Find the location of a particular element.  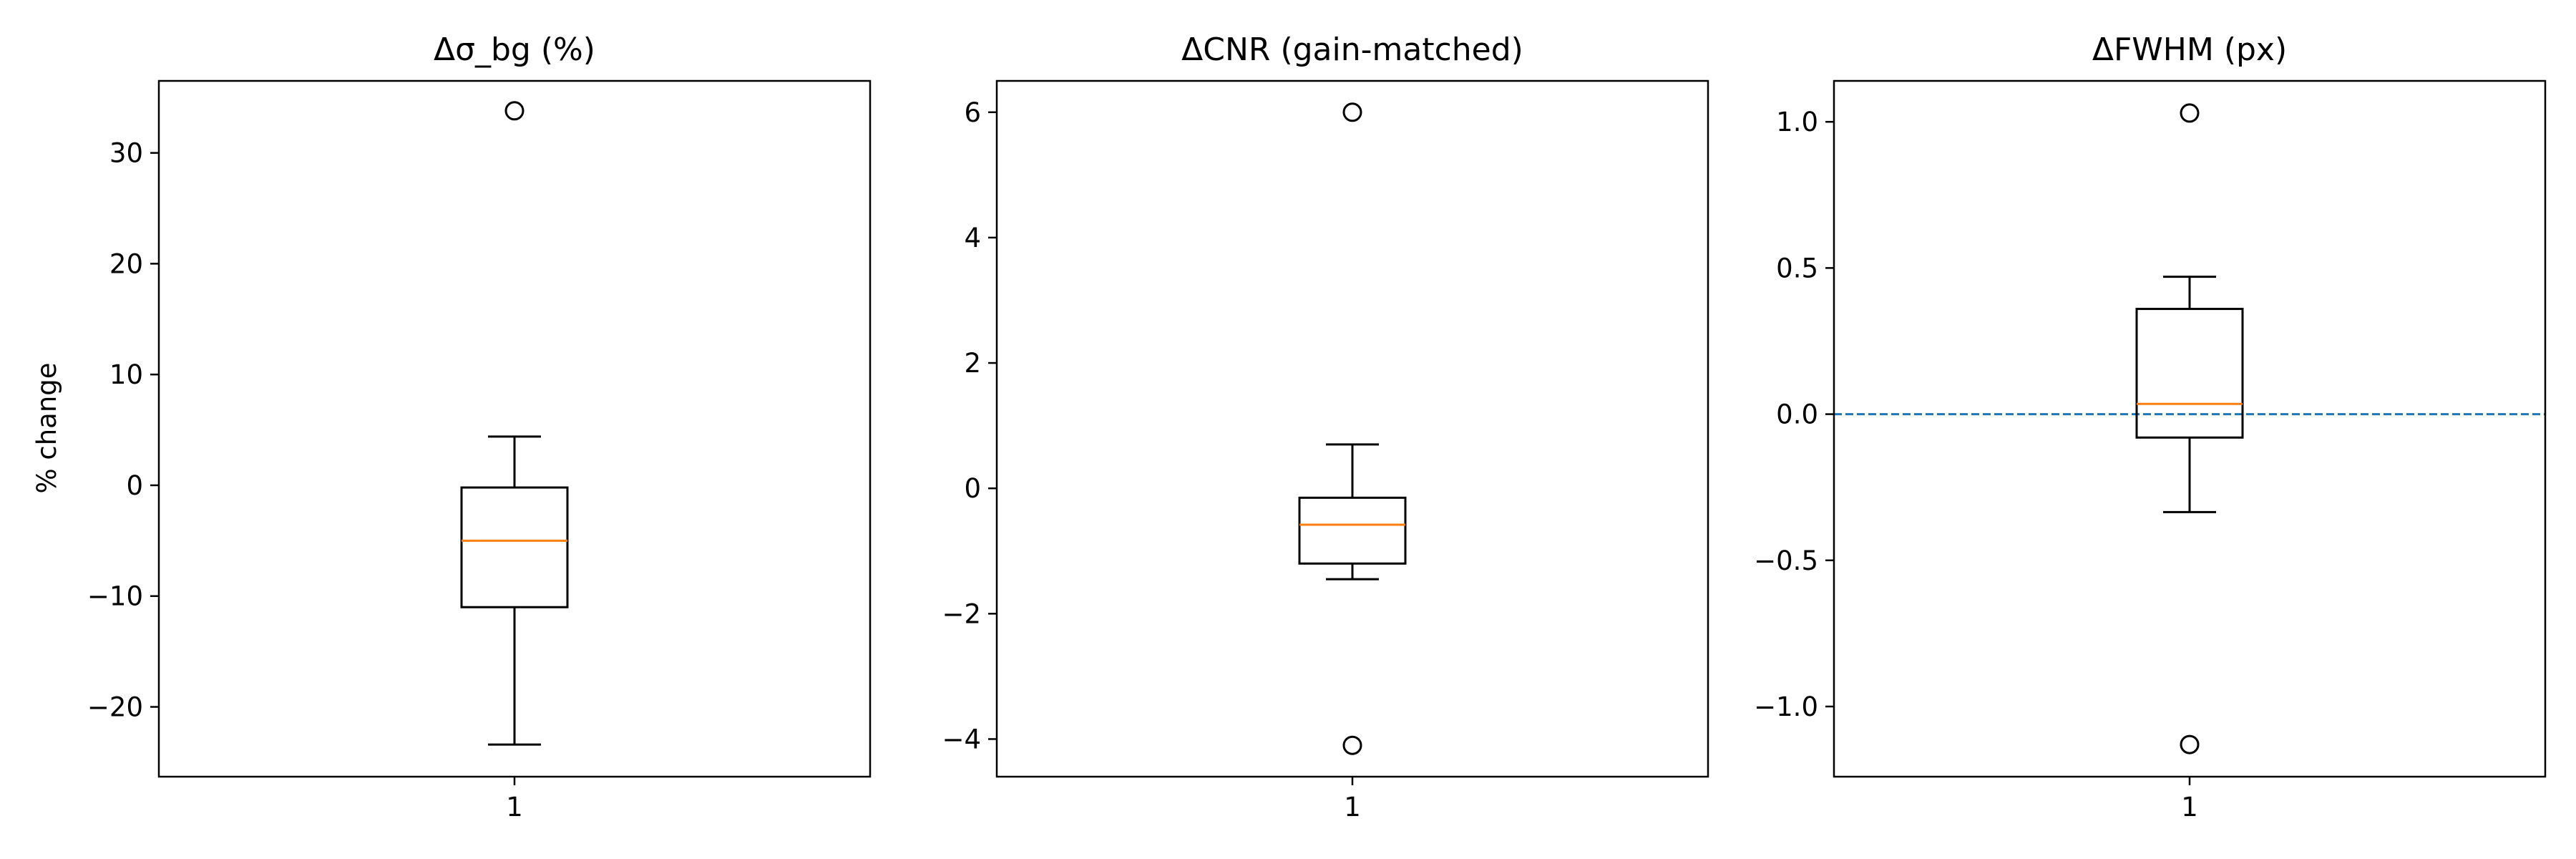

y-tick-label: 10 is located at coordinates (126, 374).